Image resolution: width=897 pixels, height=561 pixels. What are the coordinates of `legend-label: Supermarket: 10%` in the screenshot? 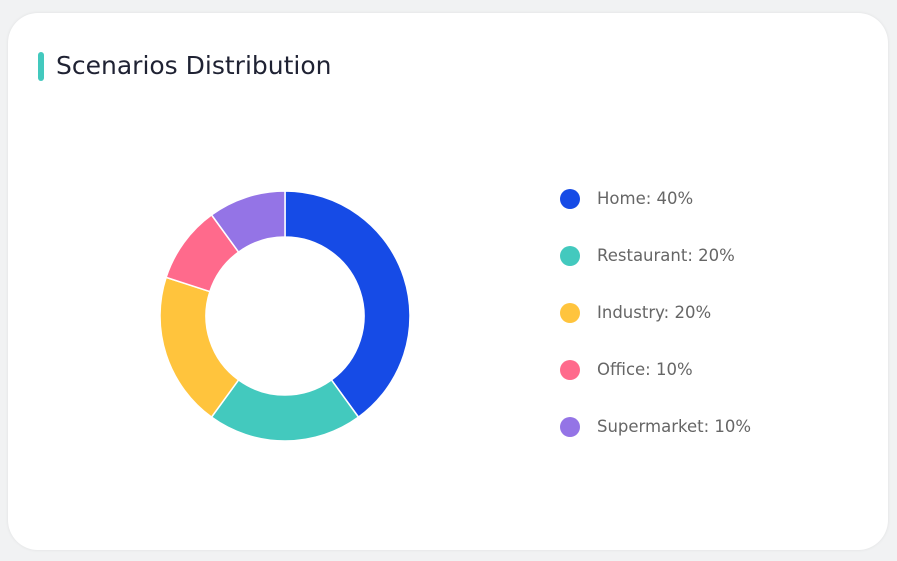 It's located at (674, 426).